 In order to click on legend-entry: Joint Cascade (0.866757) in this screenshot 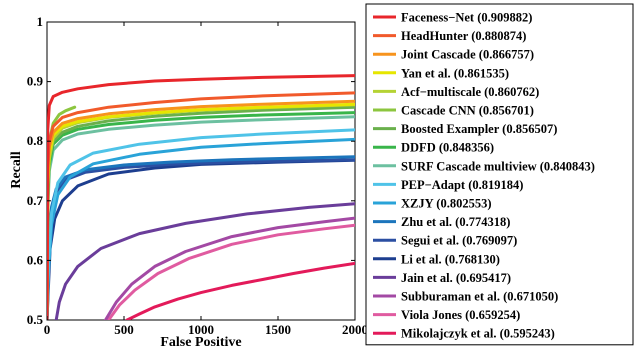, I will do `click(467, 55)`.